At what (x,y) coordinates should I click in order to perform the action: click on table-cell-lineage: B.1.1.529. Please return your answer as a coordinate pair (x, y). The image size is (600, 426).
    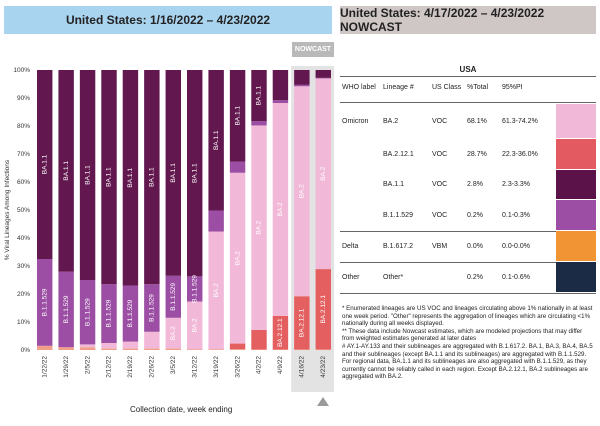
    Looking at the image, I should click on (398, 215).